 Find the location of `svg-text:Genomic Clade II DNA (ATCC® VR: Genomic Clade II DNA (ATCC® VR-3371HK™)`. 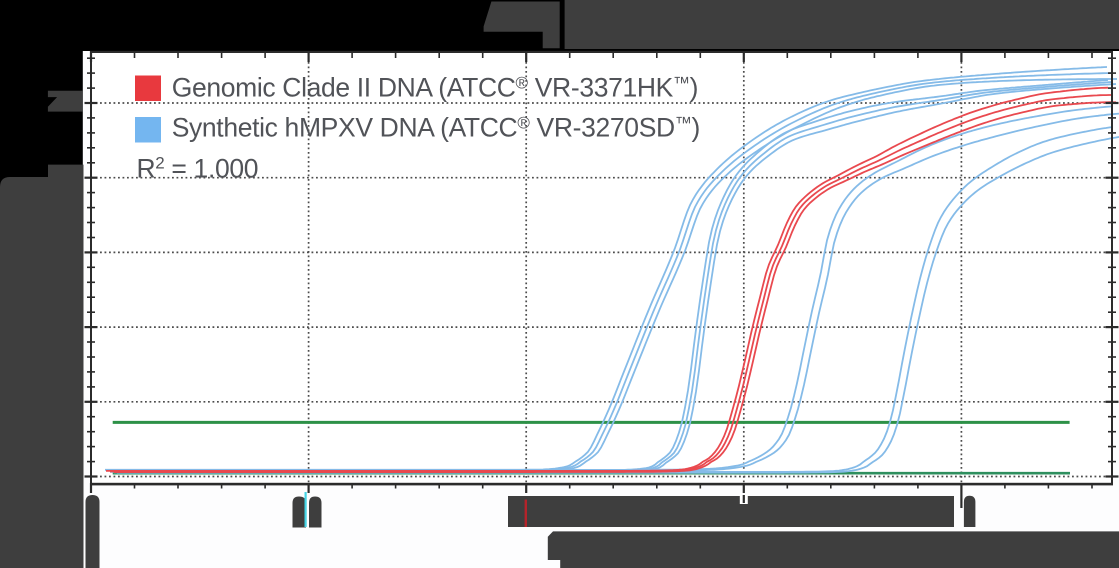

svg-text:Genomic Clade II DNA (ATCC® VR: Genomic Clade II DNA (ATCC® VR-3371HK™) is located at coordinates (435, 87).